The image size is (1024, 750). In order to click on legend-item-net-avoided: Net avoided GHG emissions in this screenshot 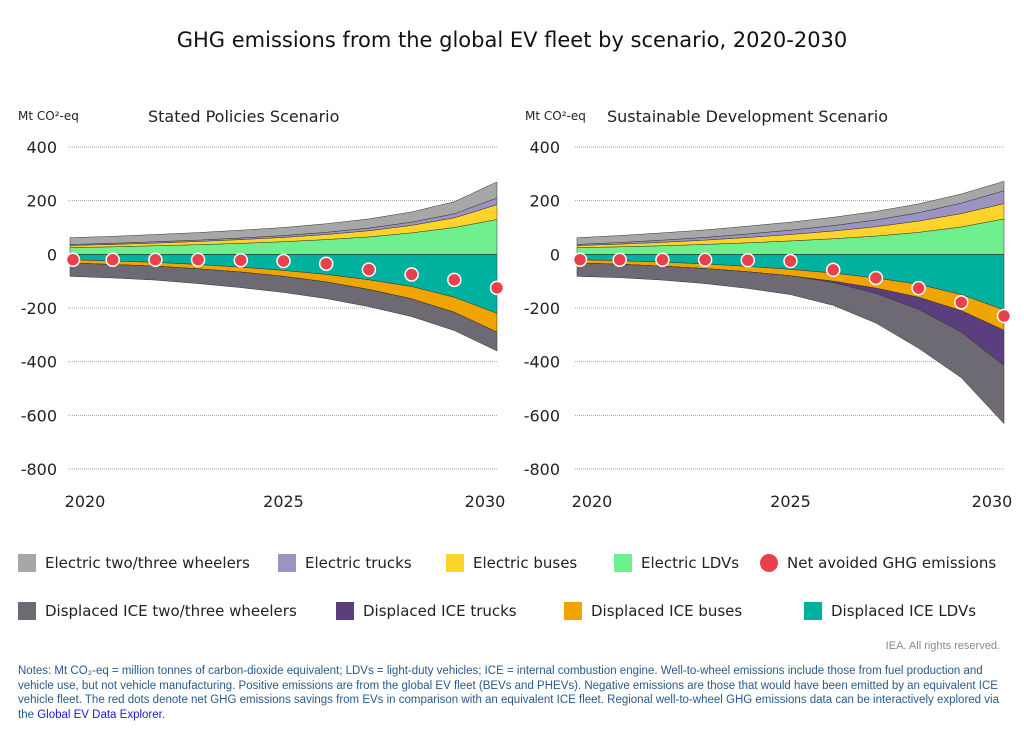, I will do `click(878, 563)`.